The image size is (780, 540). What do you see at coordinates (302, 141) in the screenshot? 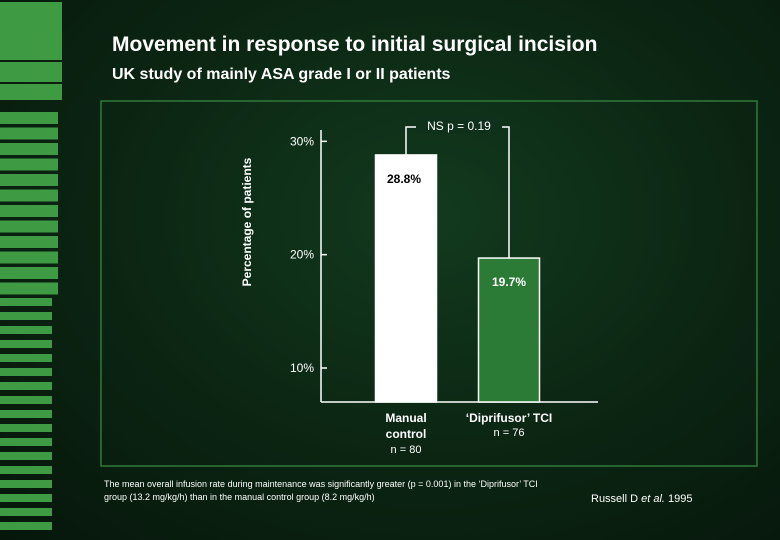
I see `y-tick-label: 30%` at bounding box center [302, 141].